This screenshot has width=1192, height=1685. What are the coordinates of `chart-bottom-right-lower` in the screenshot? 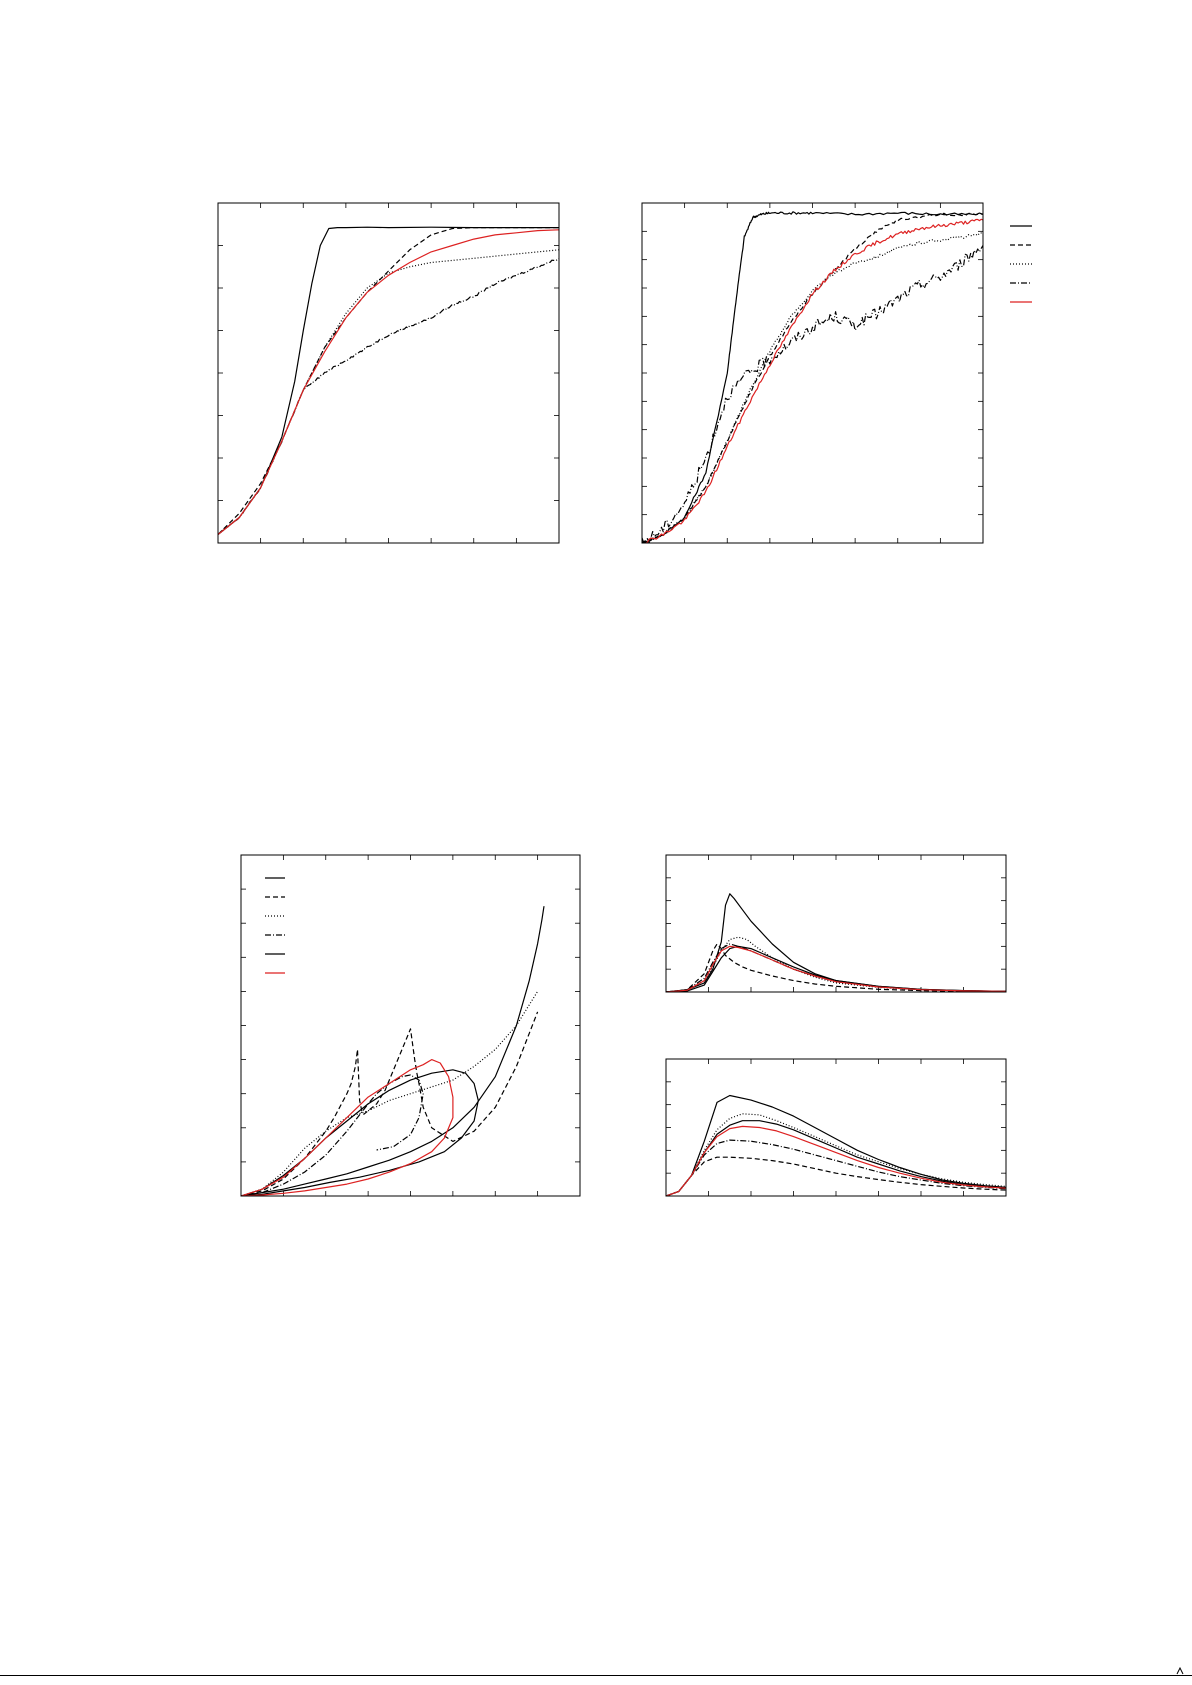 It's located at (836, 1127).